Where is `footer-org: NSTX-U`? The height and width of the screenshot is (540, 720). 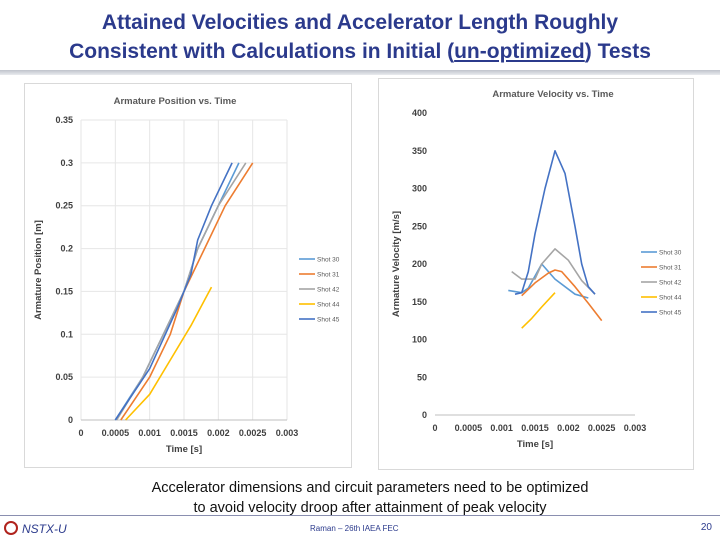 footer-org: NSTX-U is located at coordinates (44, 529).